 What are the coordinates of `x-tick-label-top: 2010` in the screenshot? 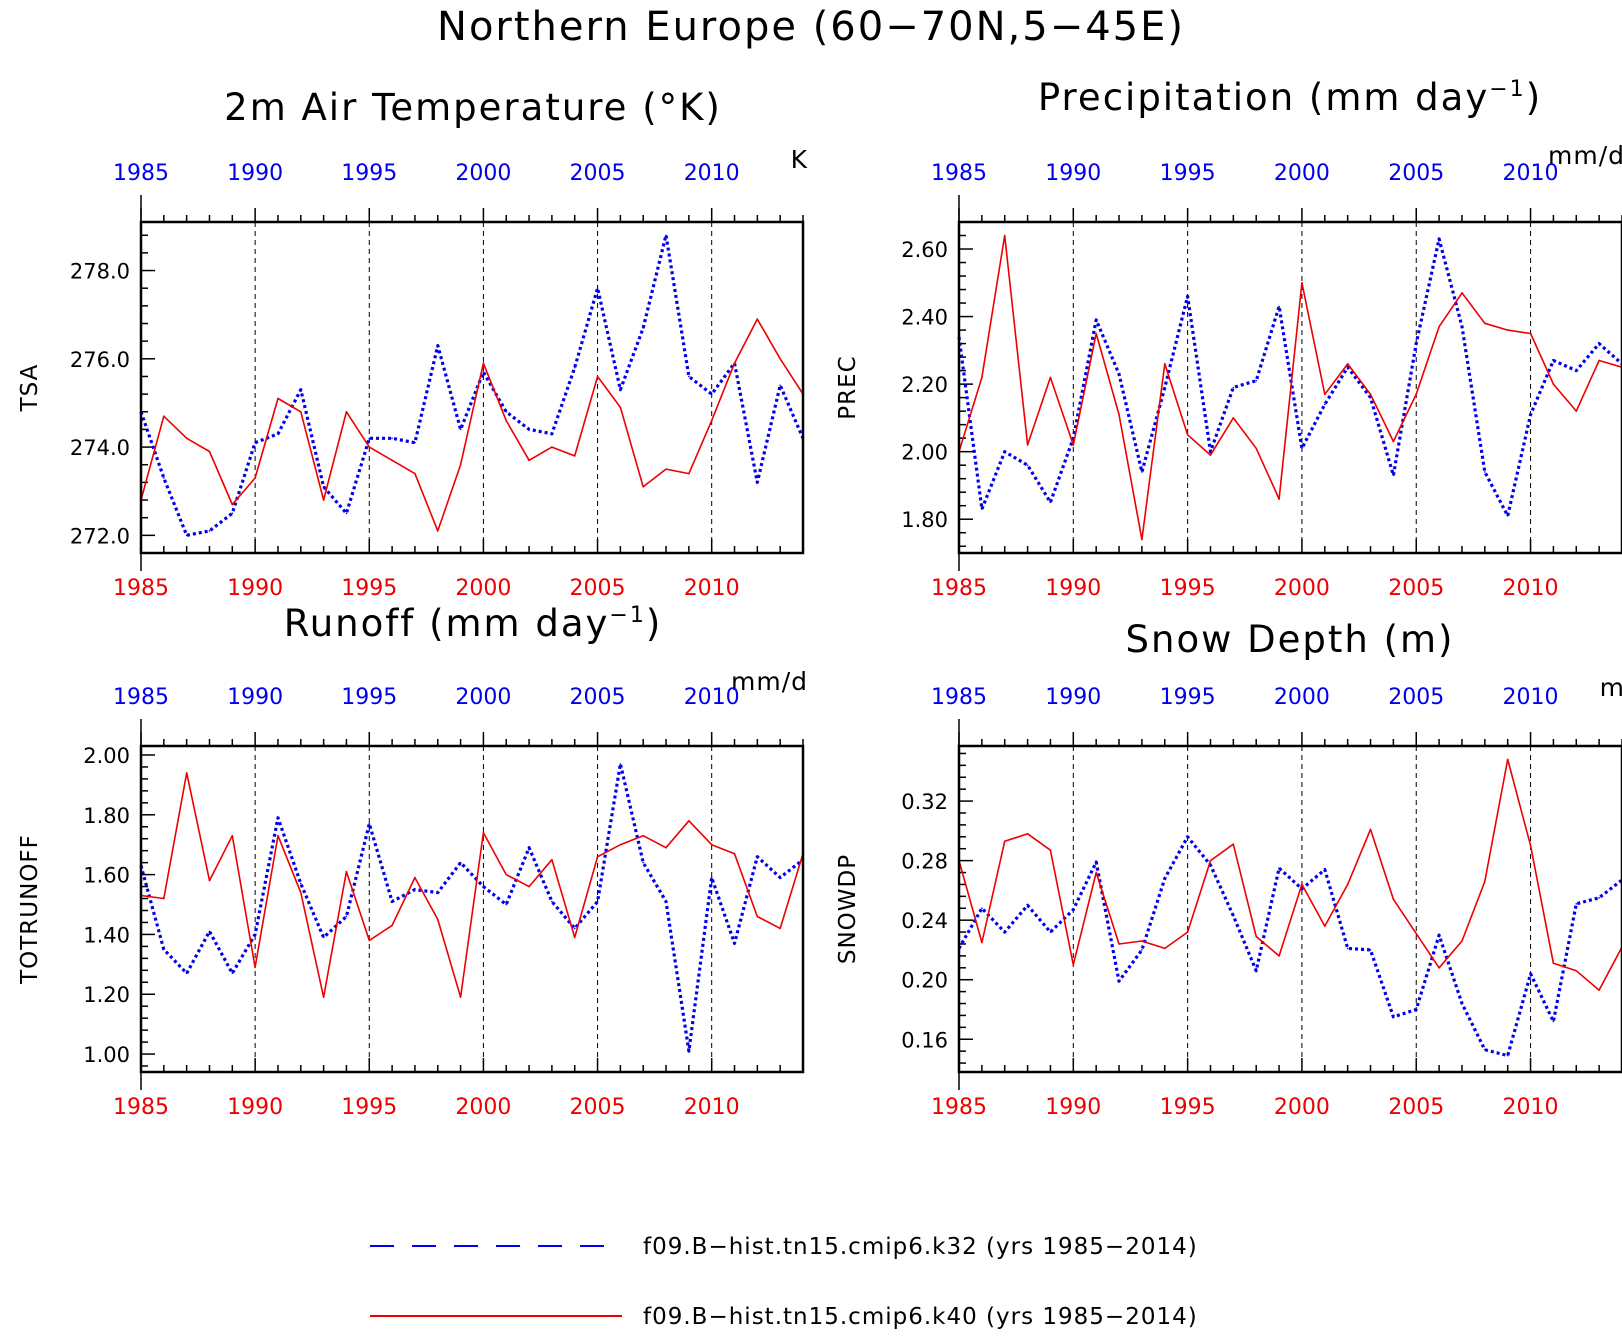 It's located at (1531, 697).